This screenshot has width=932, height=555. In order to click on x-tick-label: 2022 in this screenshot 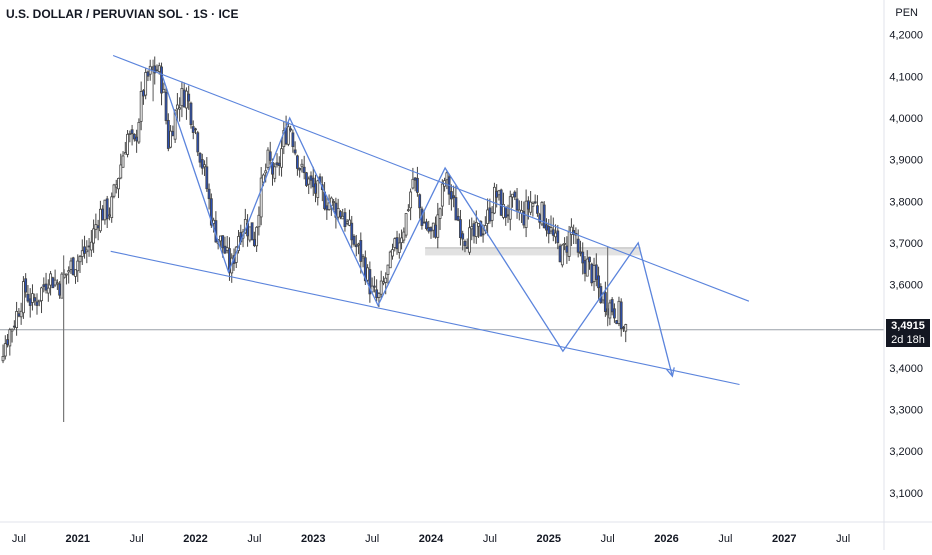, I will do `click(195, 539)`.